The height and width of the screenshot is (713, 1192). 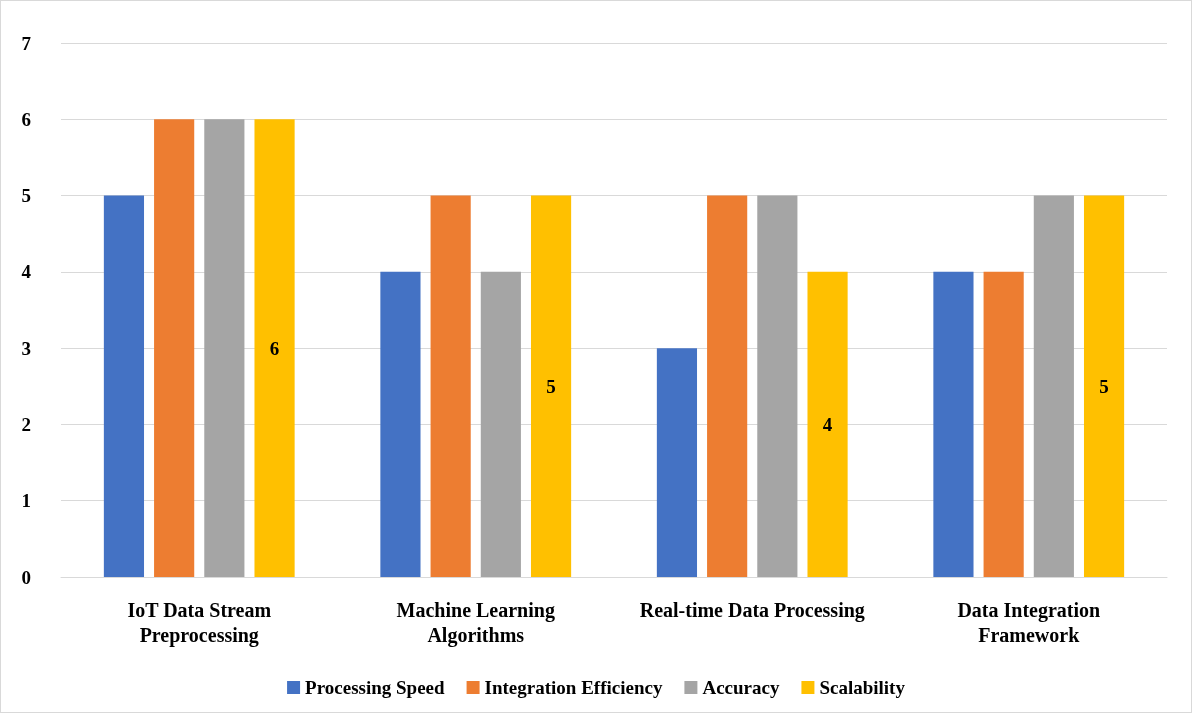 I want to click on y-tick-label: 3, so click(x=26, y=348).